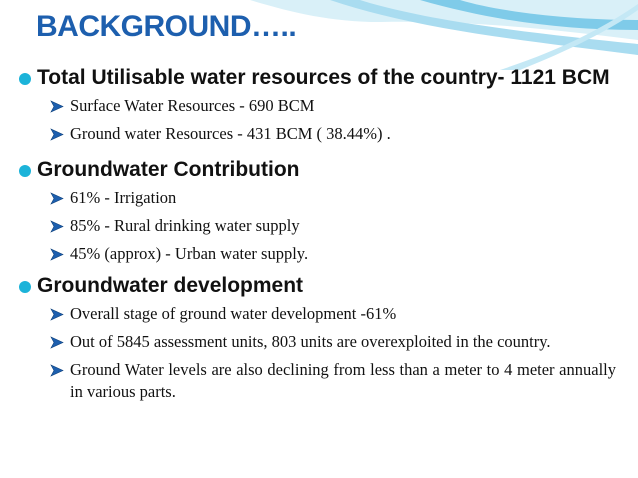 The image size is (638, 478). I want to click on slide-title: BACKGROUND….., so click(166, 26).